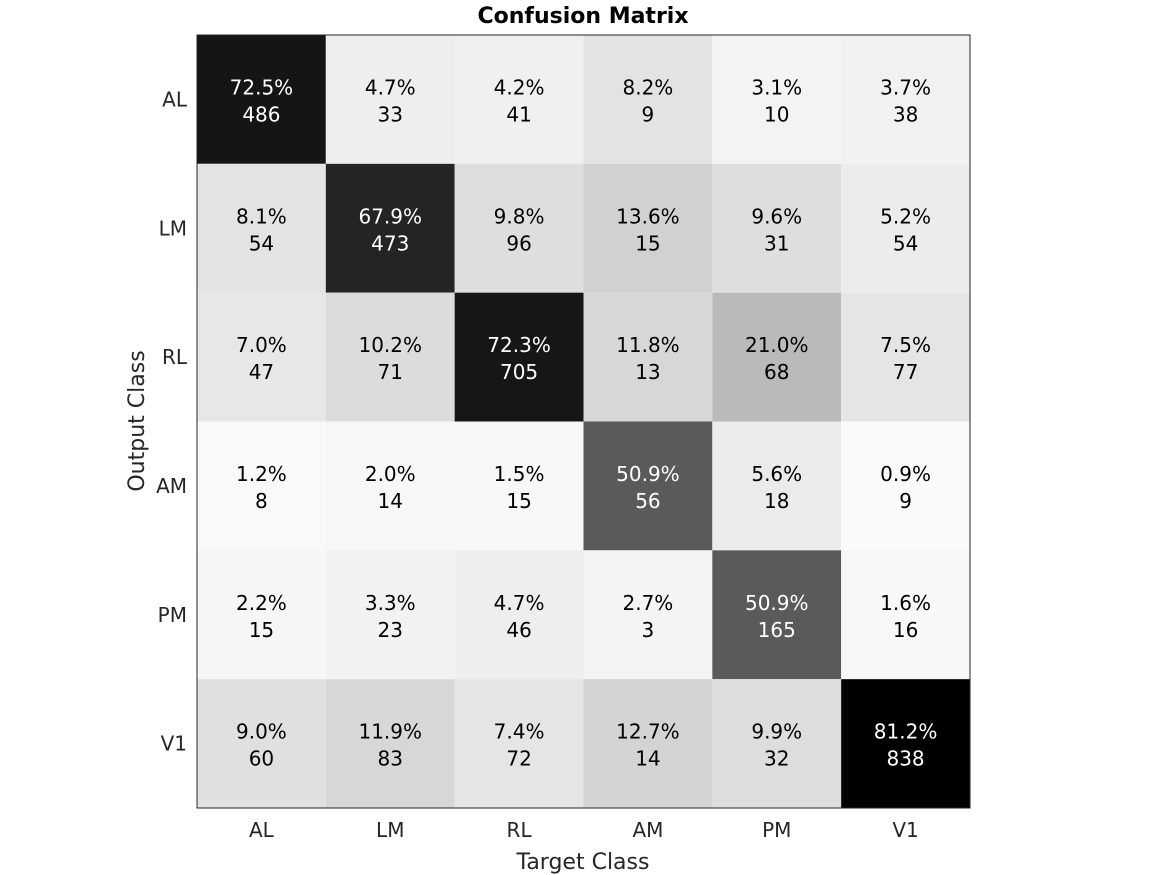 This screenshot has height=875, width=1167. Describe the element at coordinates (390, 630) in the screenshot. I see `cell-count: 23` at that location.